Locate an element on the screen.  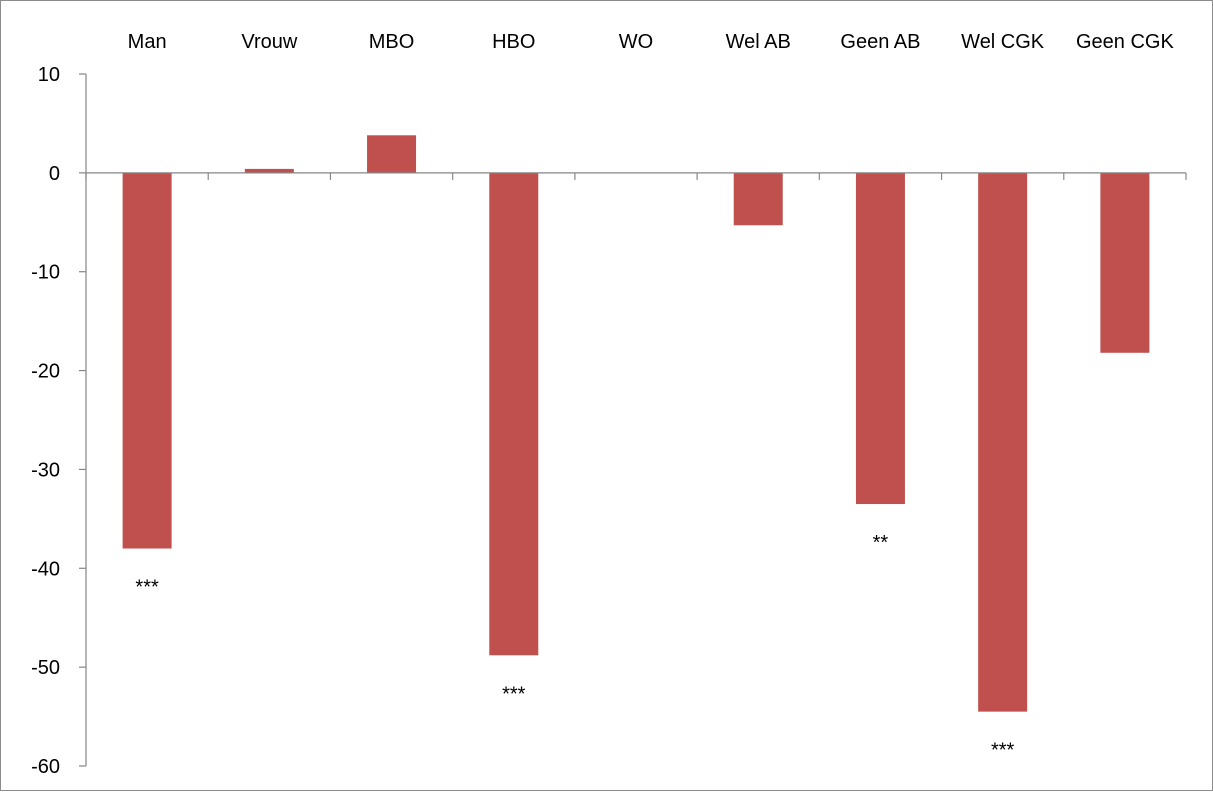
category-label: HBO is located at coordinates (513, 42).